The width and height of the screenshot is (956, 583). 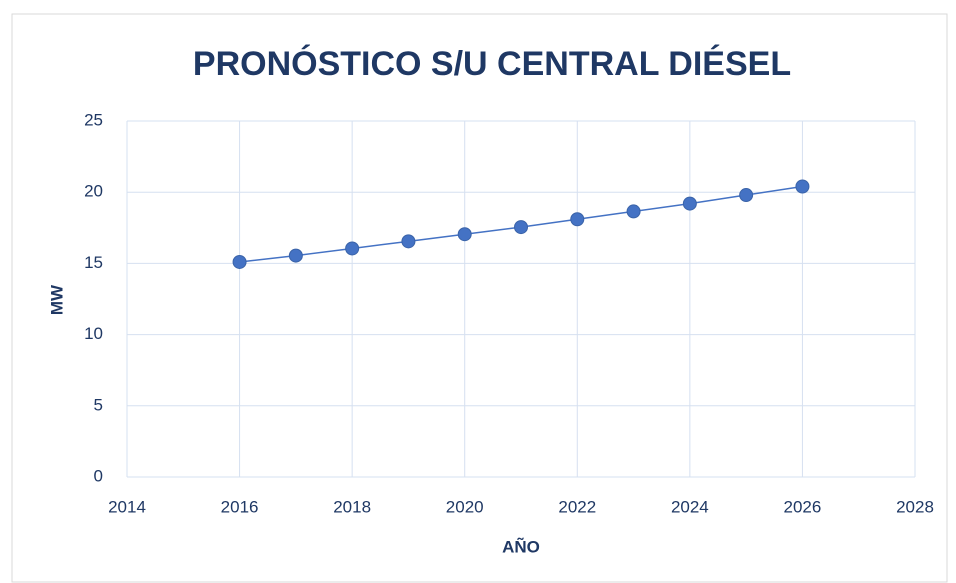 What do you see at coordinates (93, 119) in the screenshot?
I see `y-tick-label: 25` at bounding box center [93, 119].